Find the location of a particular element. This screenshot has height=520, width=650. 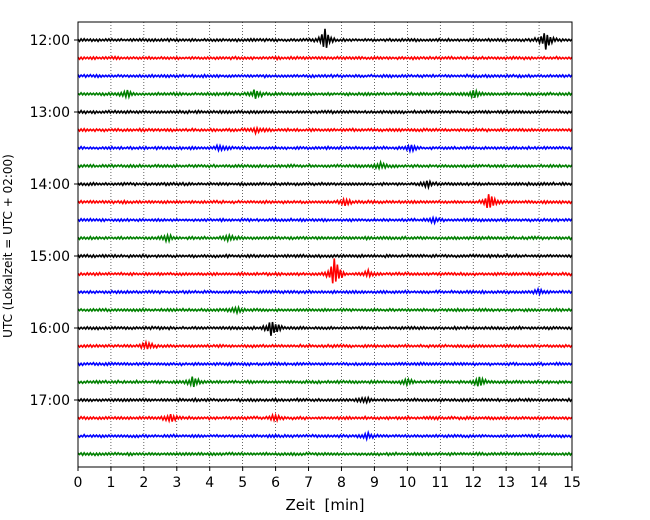

x-axis-ticks: 0 1 2 3 4 5 6 7 8 9 10 11 12 13 14 15 is located at coordinates (327, 479).